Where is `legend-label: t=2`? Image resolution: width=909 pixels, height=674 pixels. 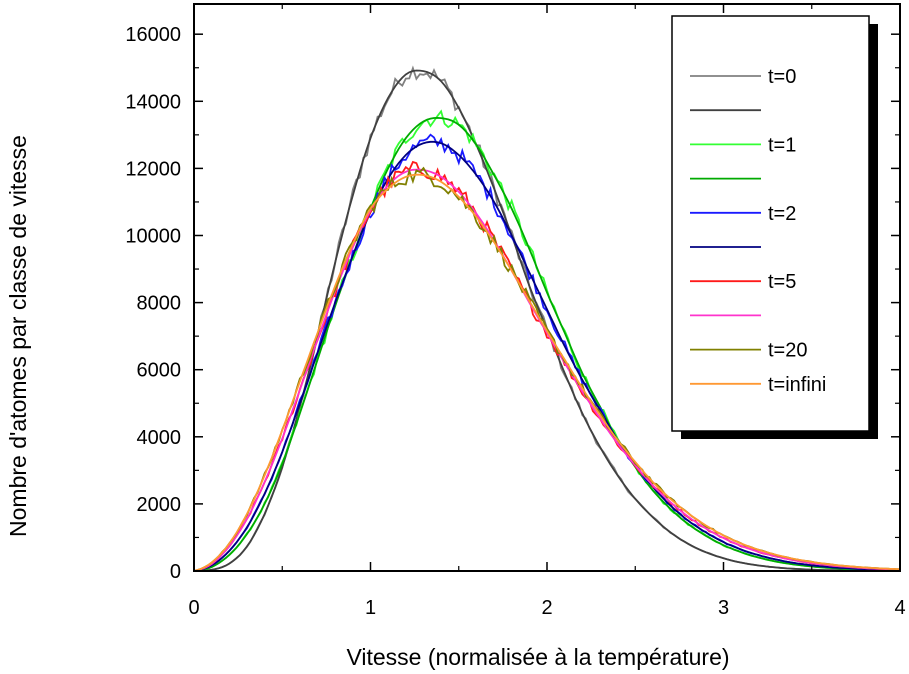
legend-label: t=2 is located at coordinates (782, 214).